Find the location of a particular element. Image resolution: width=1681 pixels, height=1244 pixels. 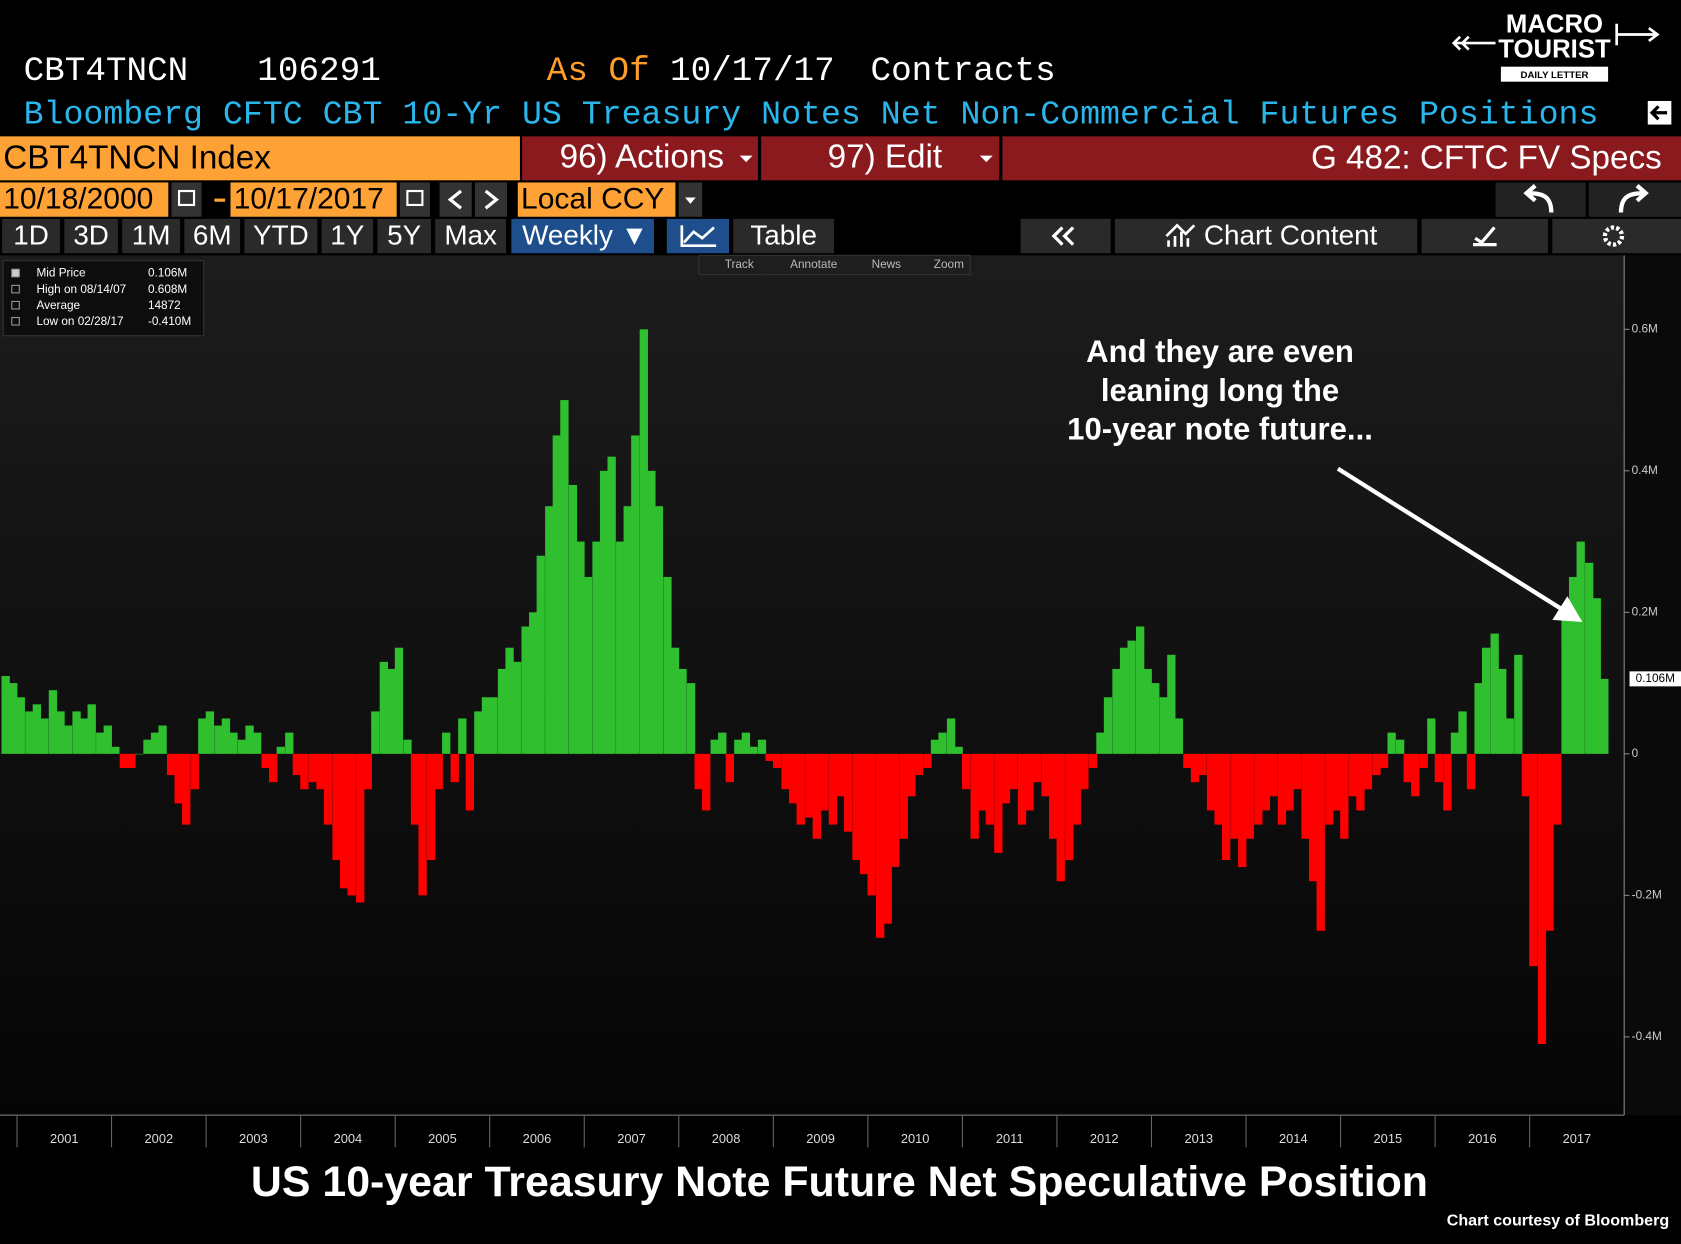

chart-type-icon is located at coordinates (698, 236).